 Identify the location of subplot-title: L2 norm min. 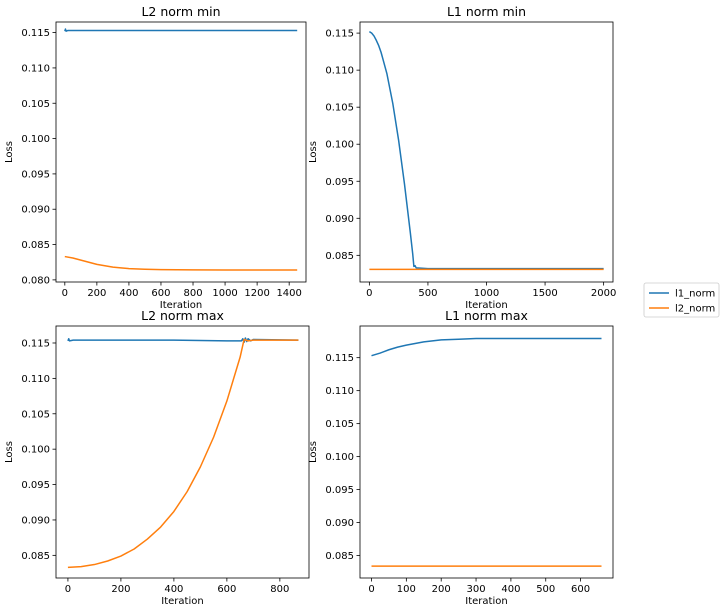
(180, 11).